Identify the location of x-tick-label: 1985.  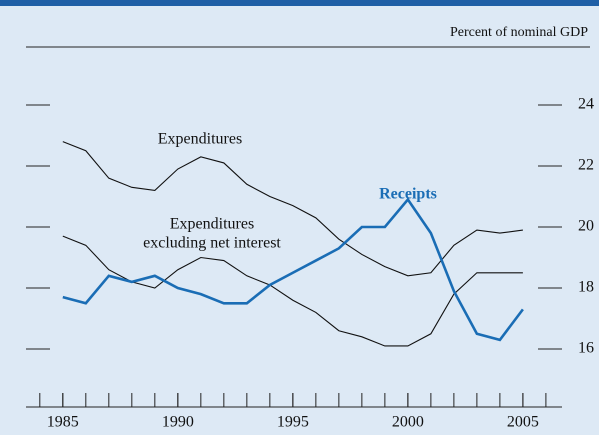
(63, 422).